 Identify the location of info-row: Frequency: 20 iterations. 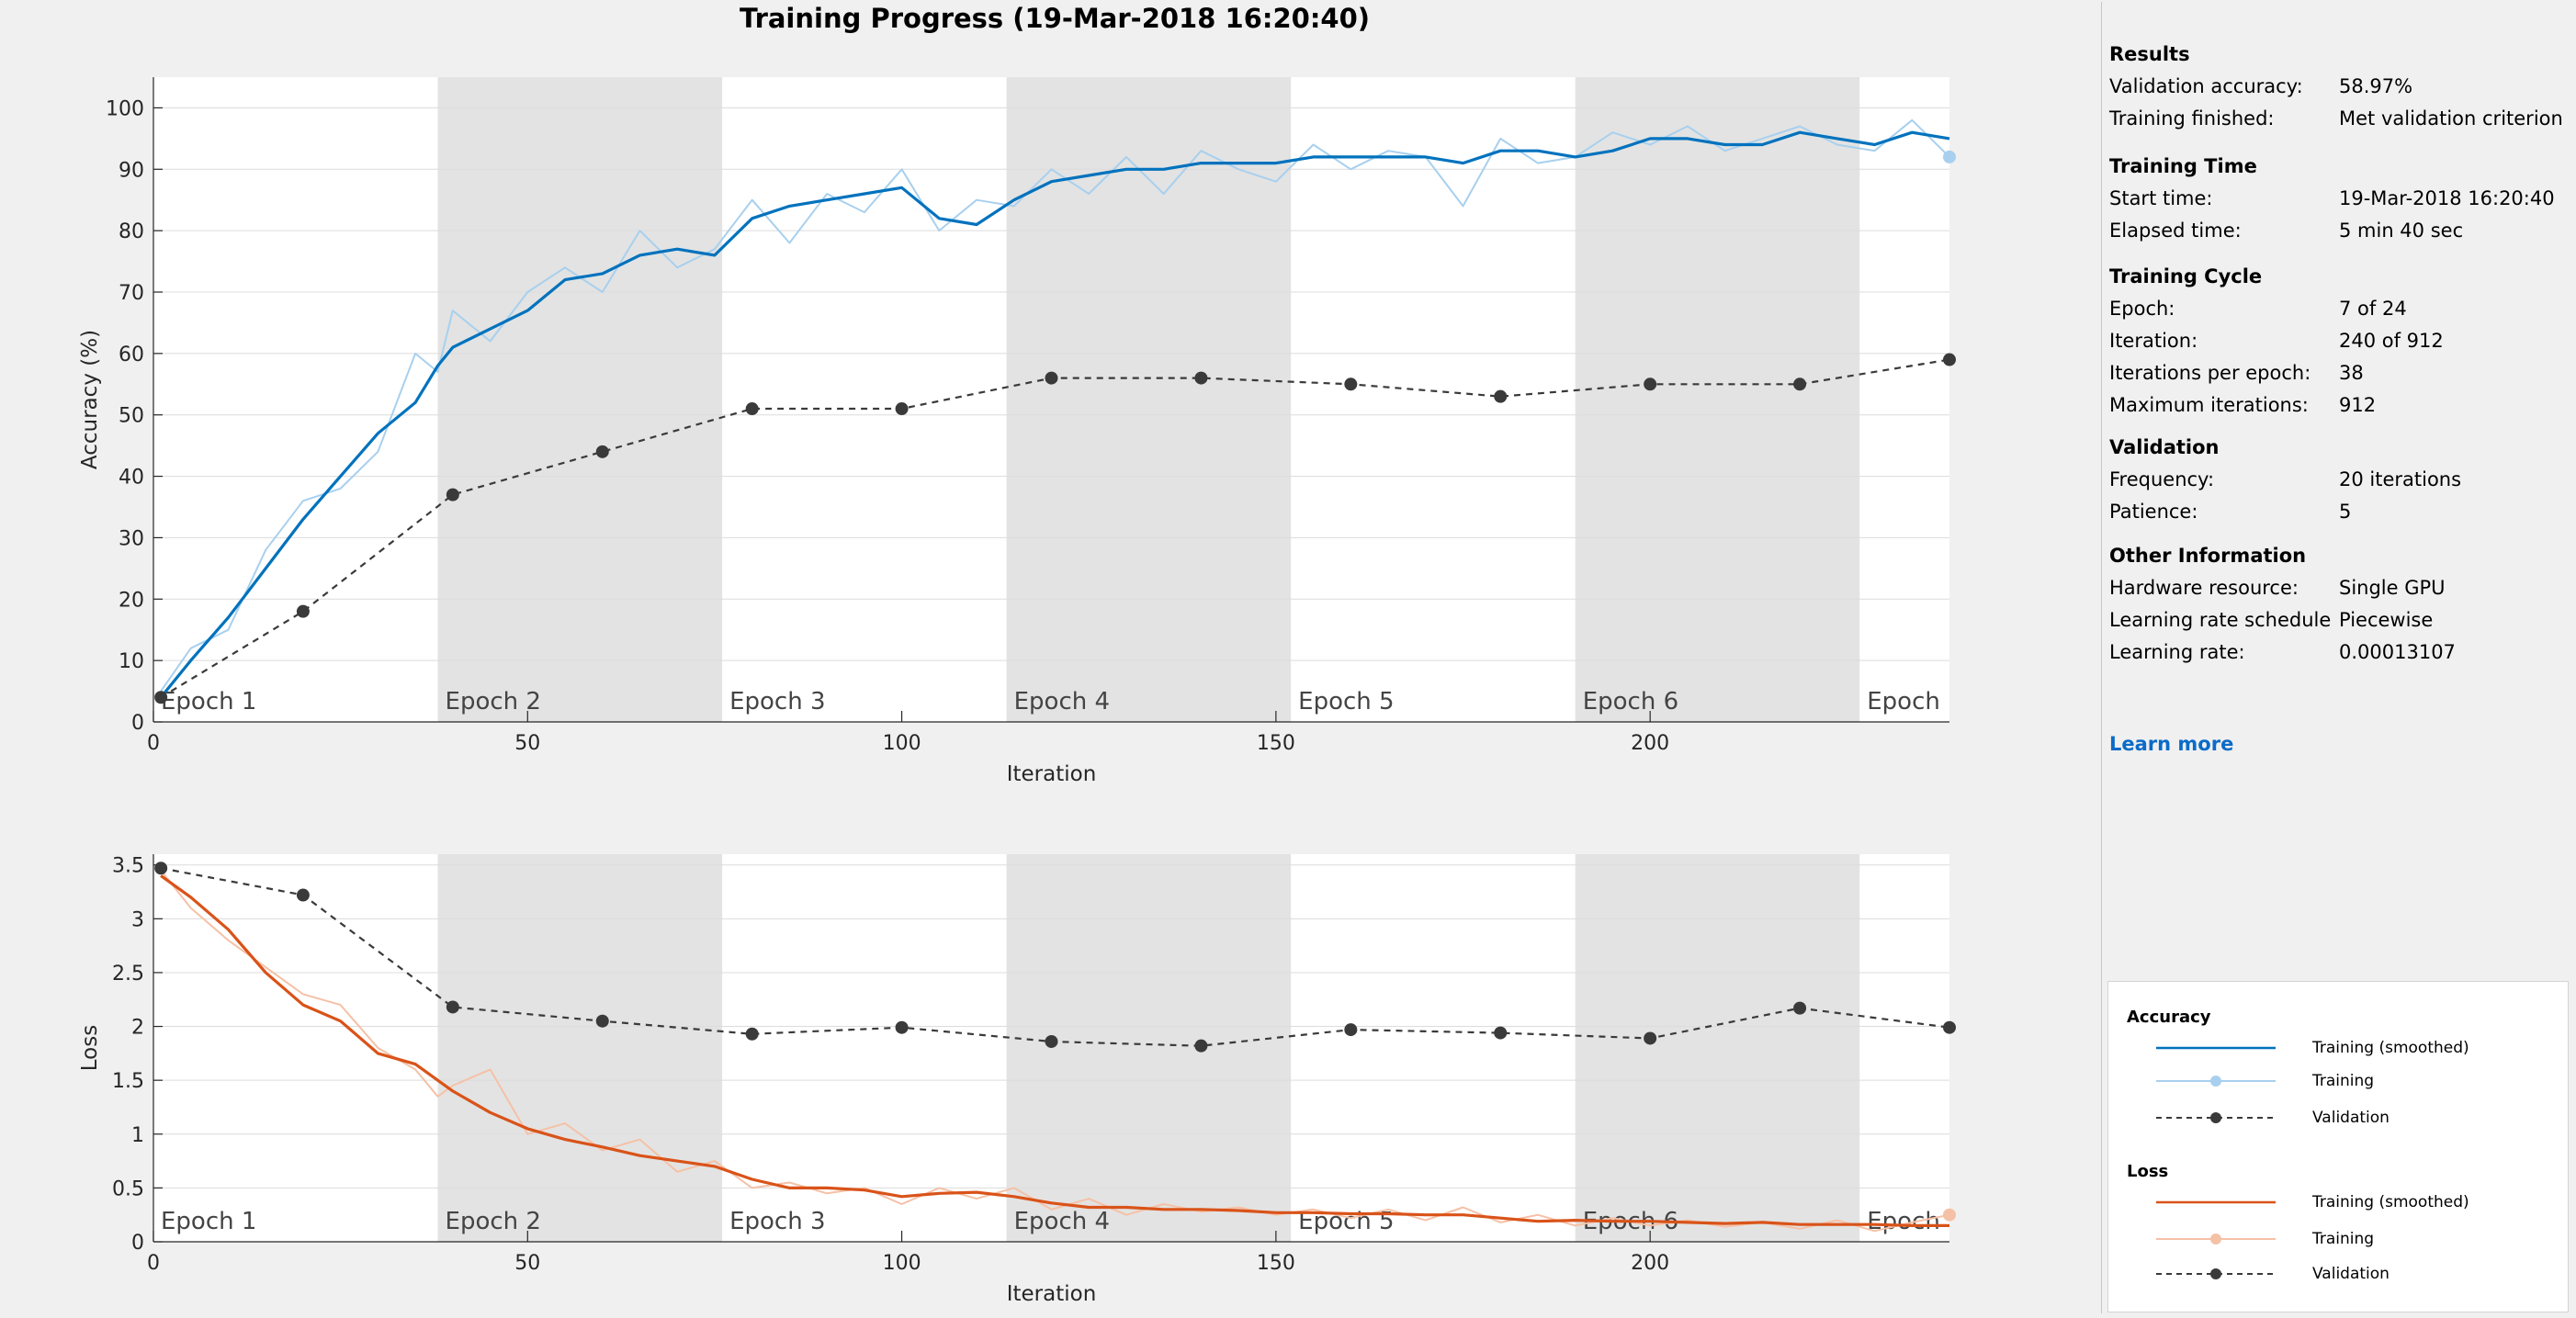
(2339, 480).